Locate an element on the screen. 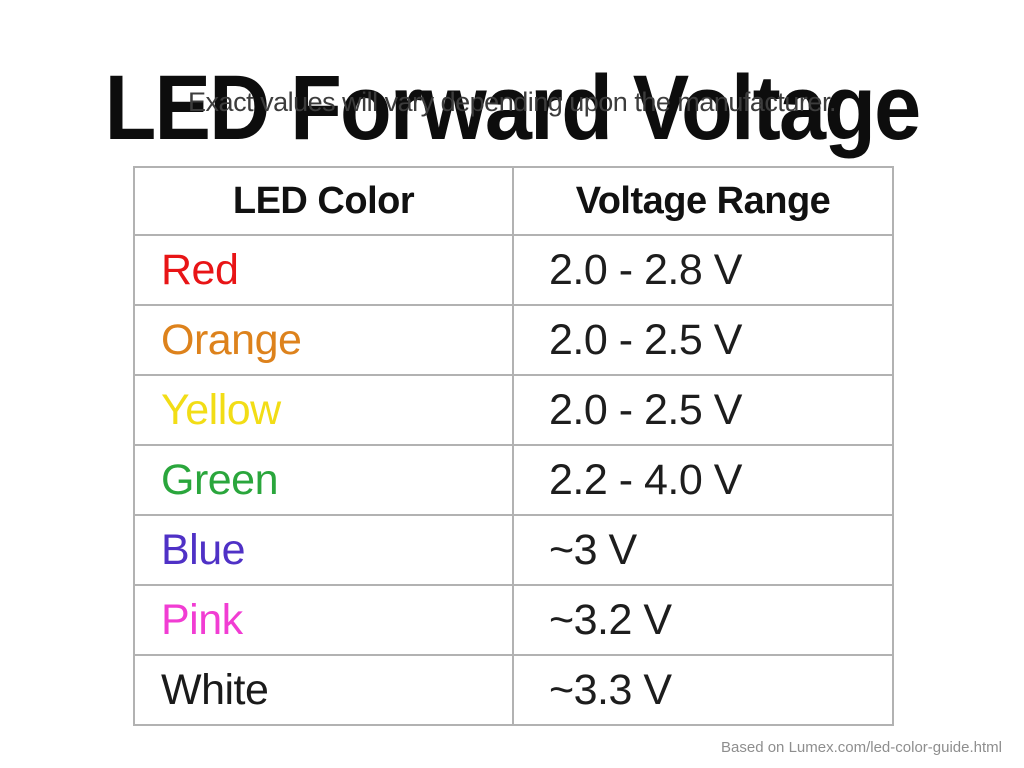  table-row: Pink ~3.2 V is located at coordinates (513, 620).